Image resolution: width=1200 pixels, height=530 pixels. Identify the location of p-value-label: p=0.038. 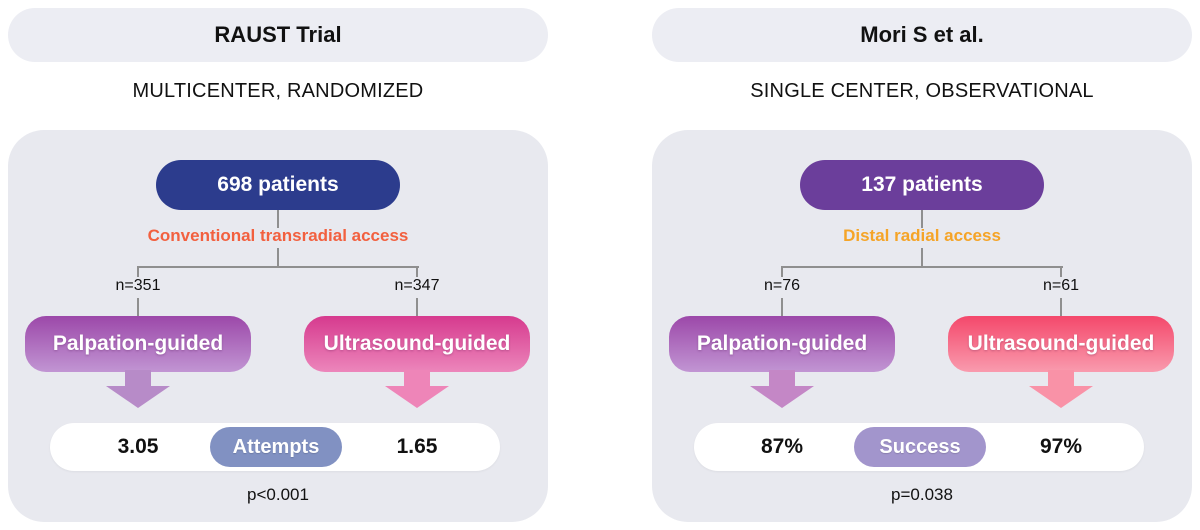
(922, 494).